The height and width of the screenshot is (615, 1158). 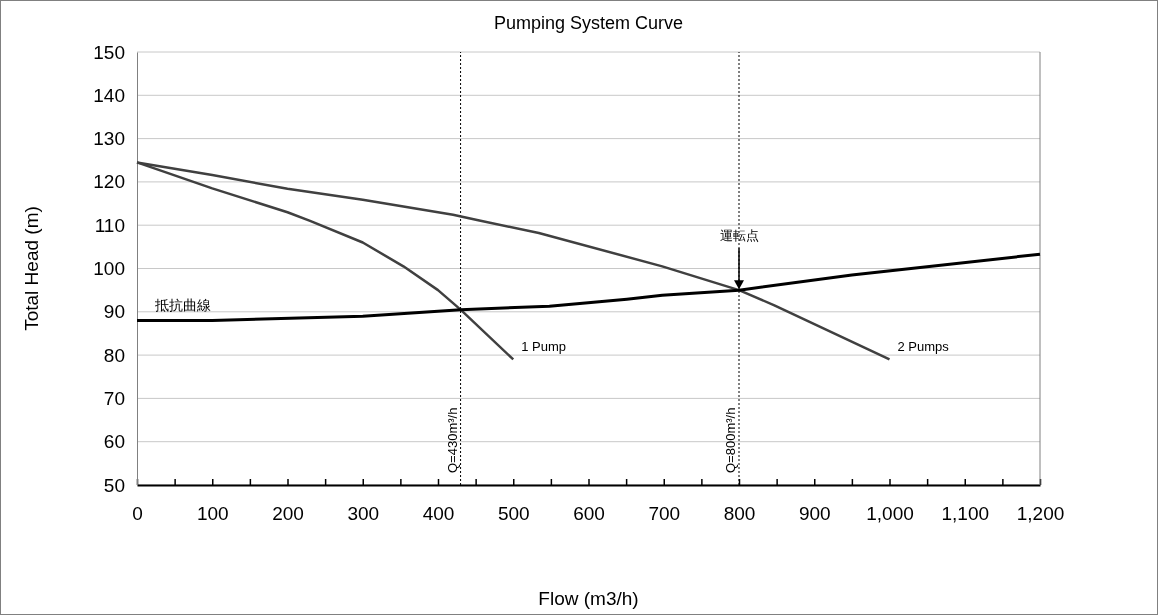 I want to click on x-tick-label: 600, so click(x=589, y=514).